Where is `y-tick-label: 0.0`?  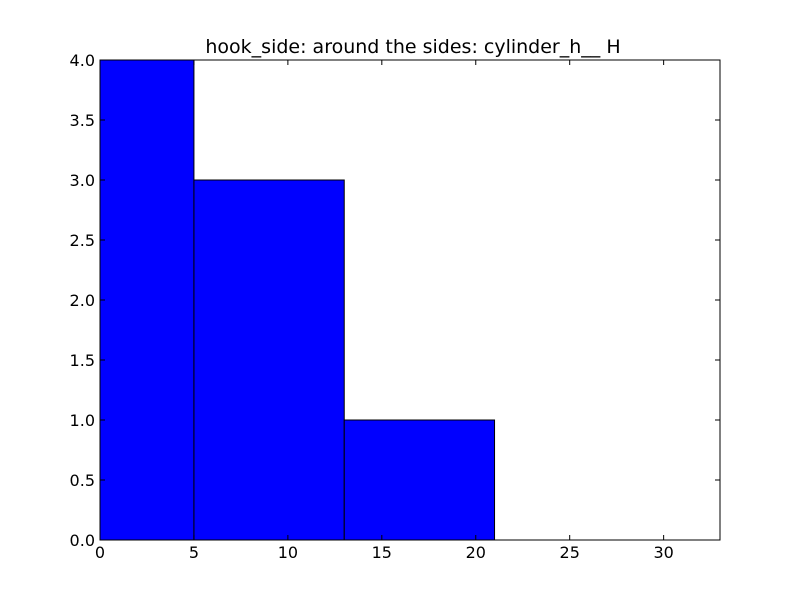
y-tick-label: 0.0 is located at coordinates (82, 540).